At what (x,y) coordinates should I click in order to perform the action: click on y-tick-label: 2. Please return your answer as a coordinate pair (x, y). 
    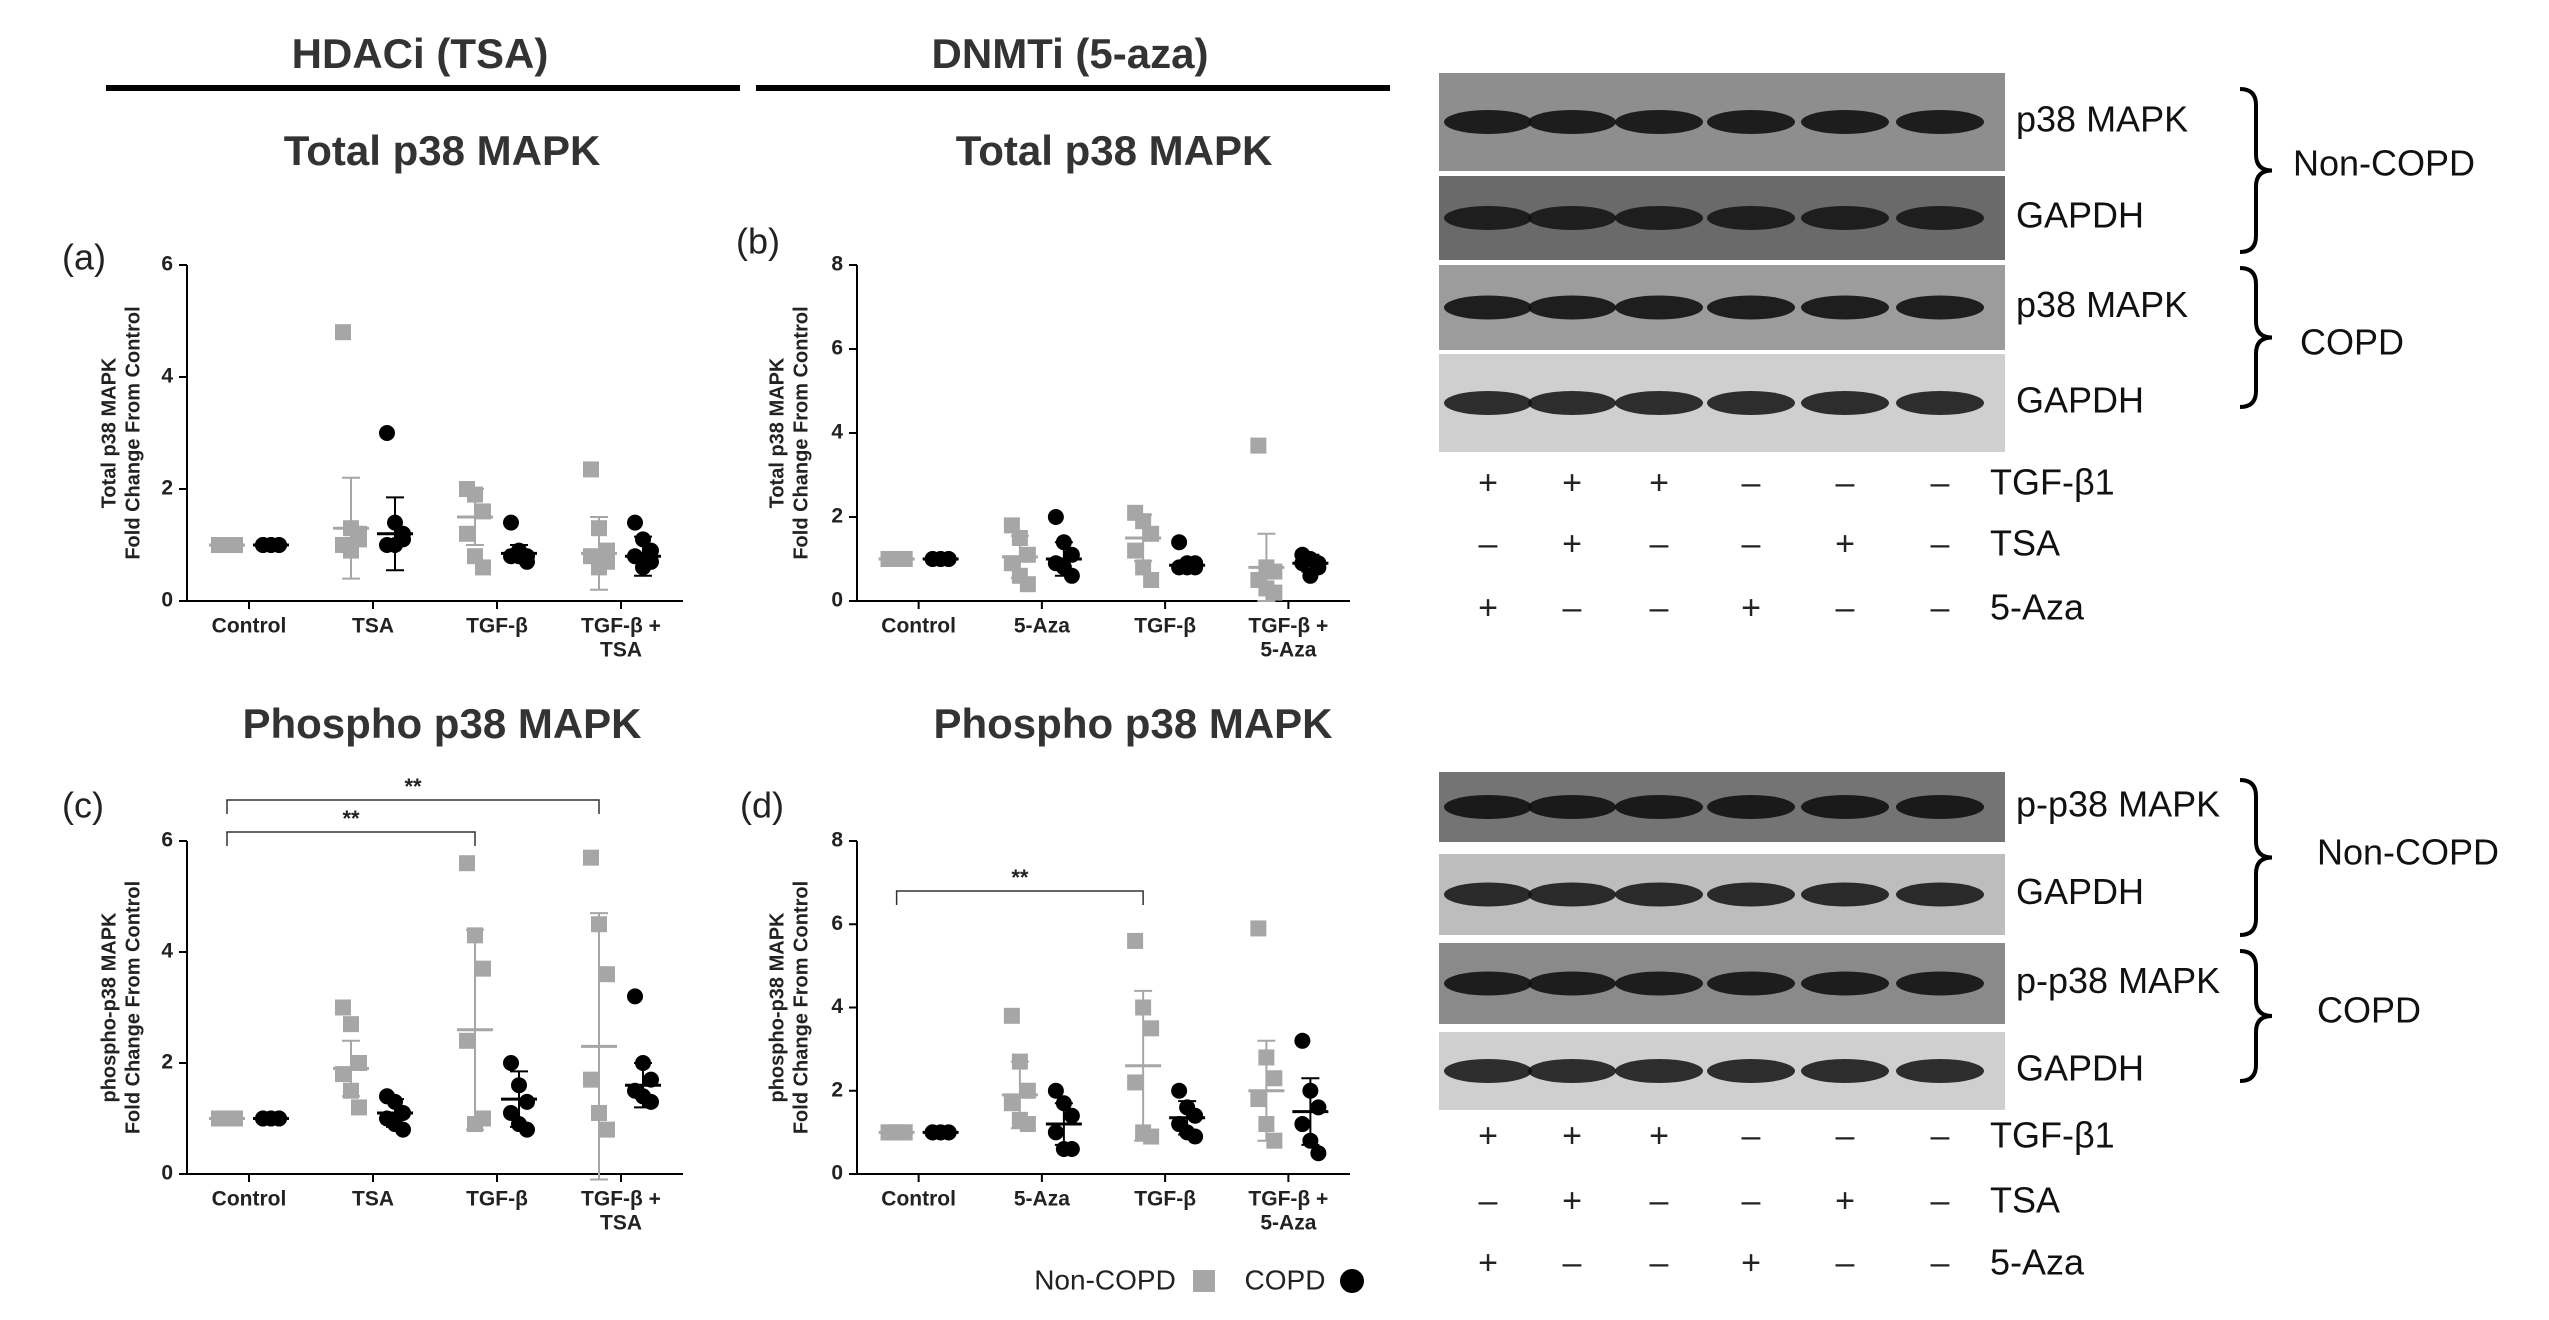
    Looking at the image, I should click on (837, 516).